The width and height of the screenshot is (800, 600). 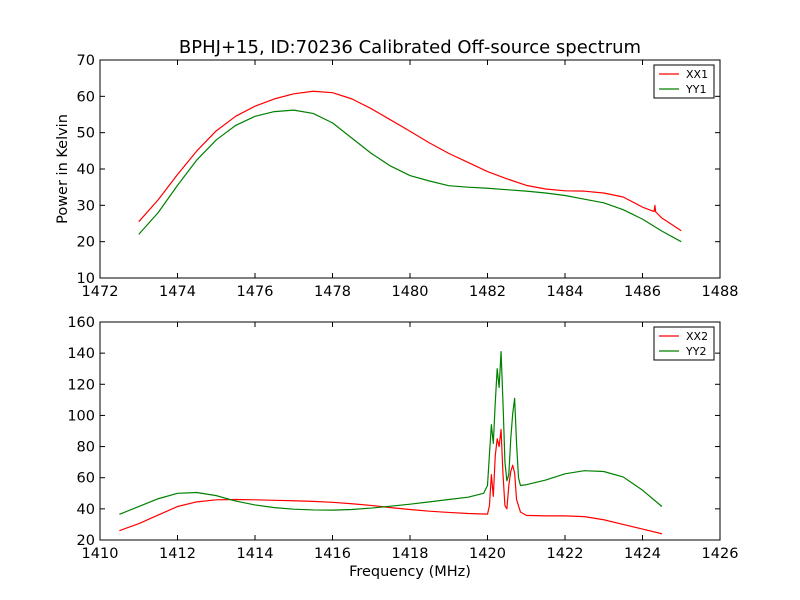 What do you see at coordinates (565, 554) in the screenshot?
I see `x-tick-label: 1422` at bounding box center [565, 554].